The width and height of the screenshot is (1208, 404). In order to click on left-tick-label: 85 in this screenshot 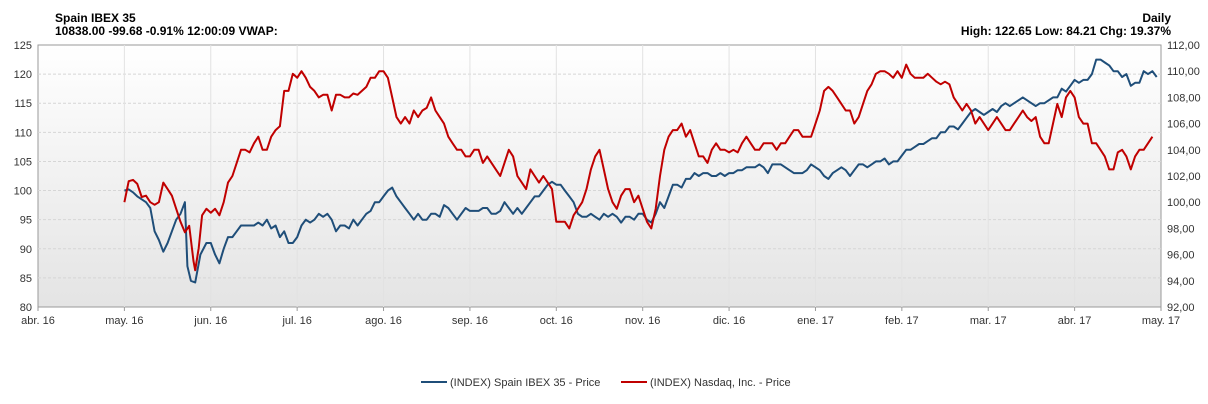, I will do `click(26, 279)`.